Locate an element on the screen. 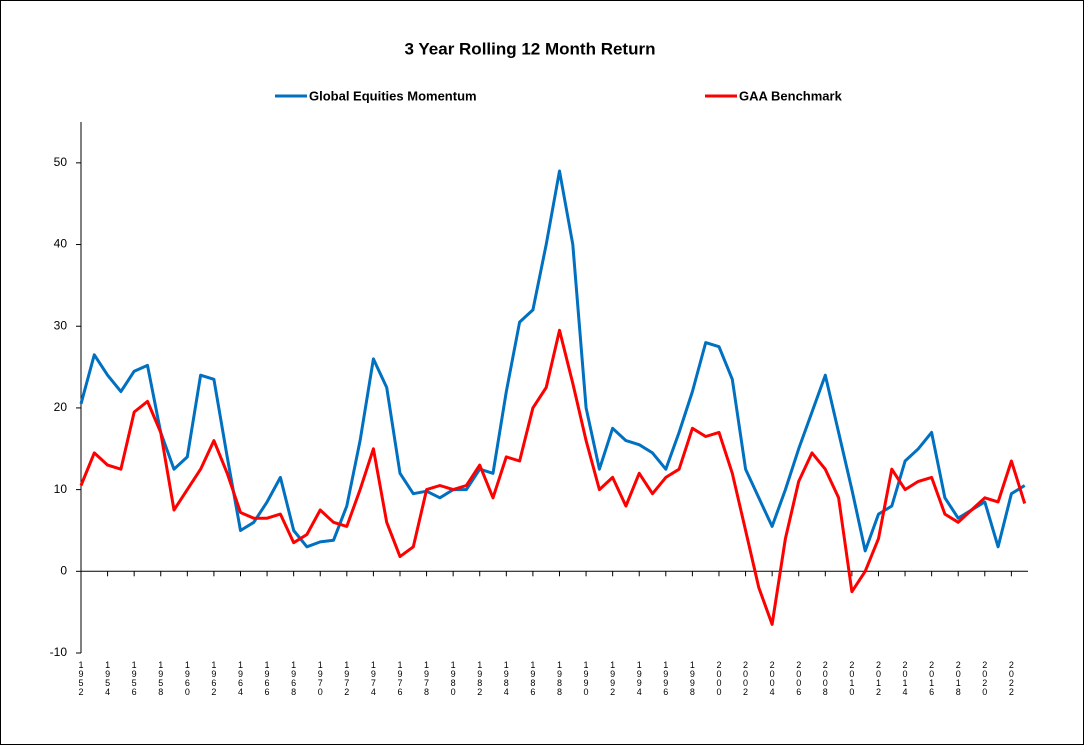 This screenshot has height=746, width=1085. y-tick-label: 40 is located at coordinates (61, 244).